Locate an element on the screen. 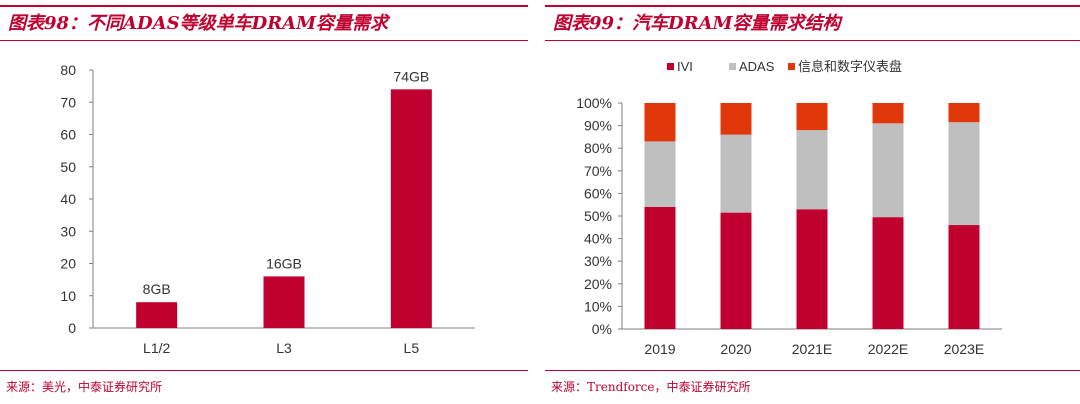 This screenshot has height=404, width=1080. y-tick-label: 100% is located at coordinates (594, 103).